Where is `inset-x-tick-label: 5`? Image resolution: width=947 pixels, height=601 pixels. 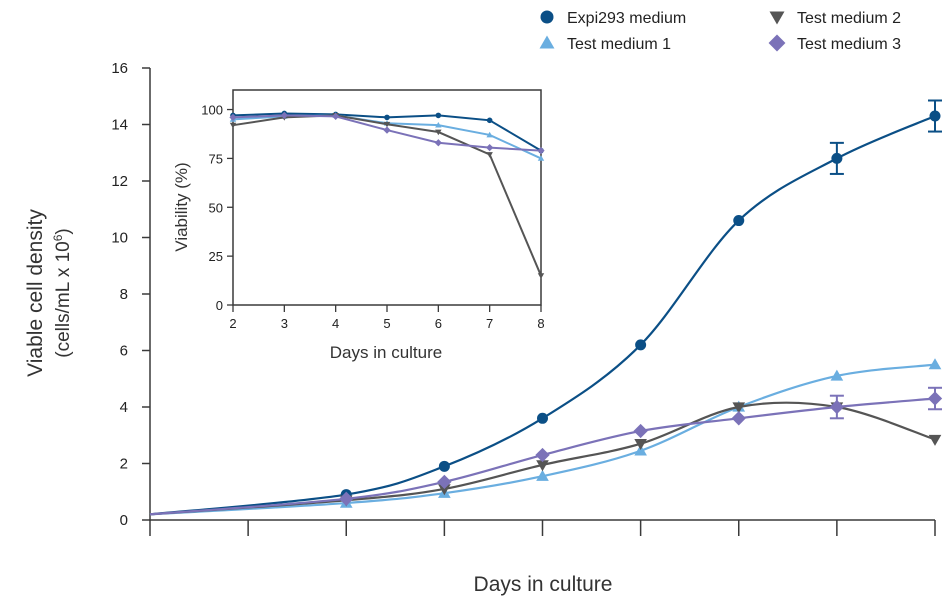
inset-x-tick-label: 5 is located at coordinates (386, 323).